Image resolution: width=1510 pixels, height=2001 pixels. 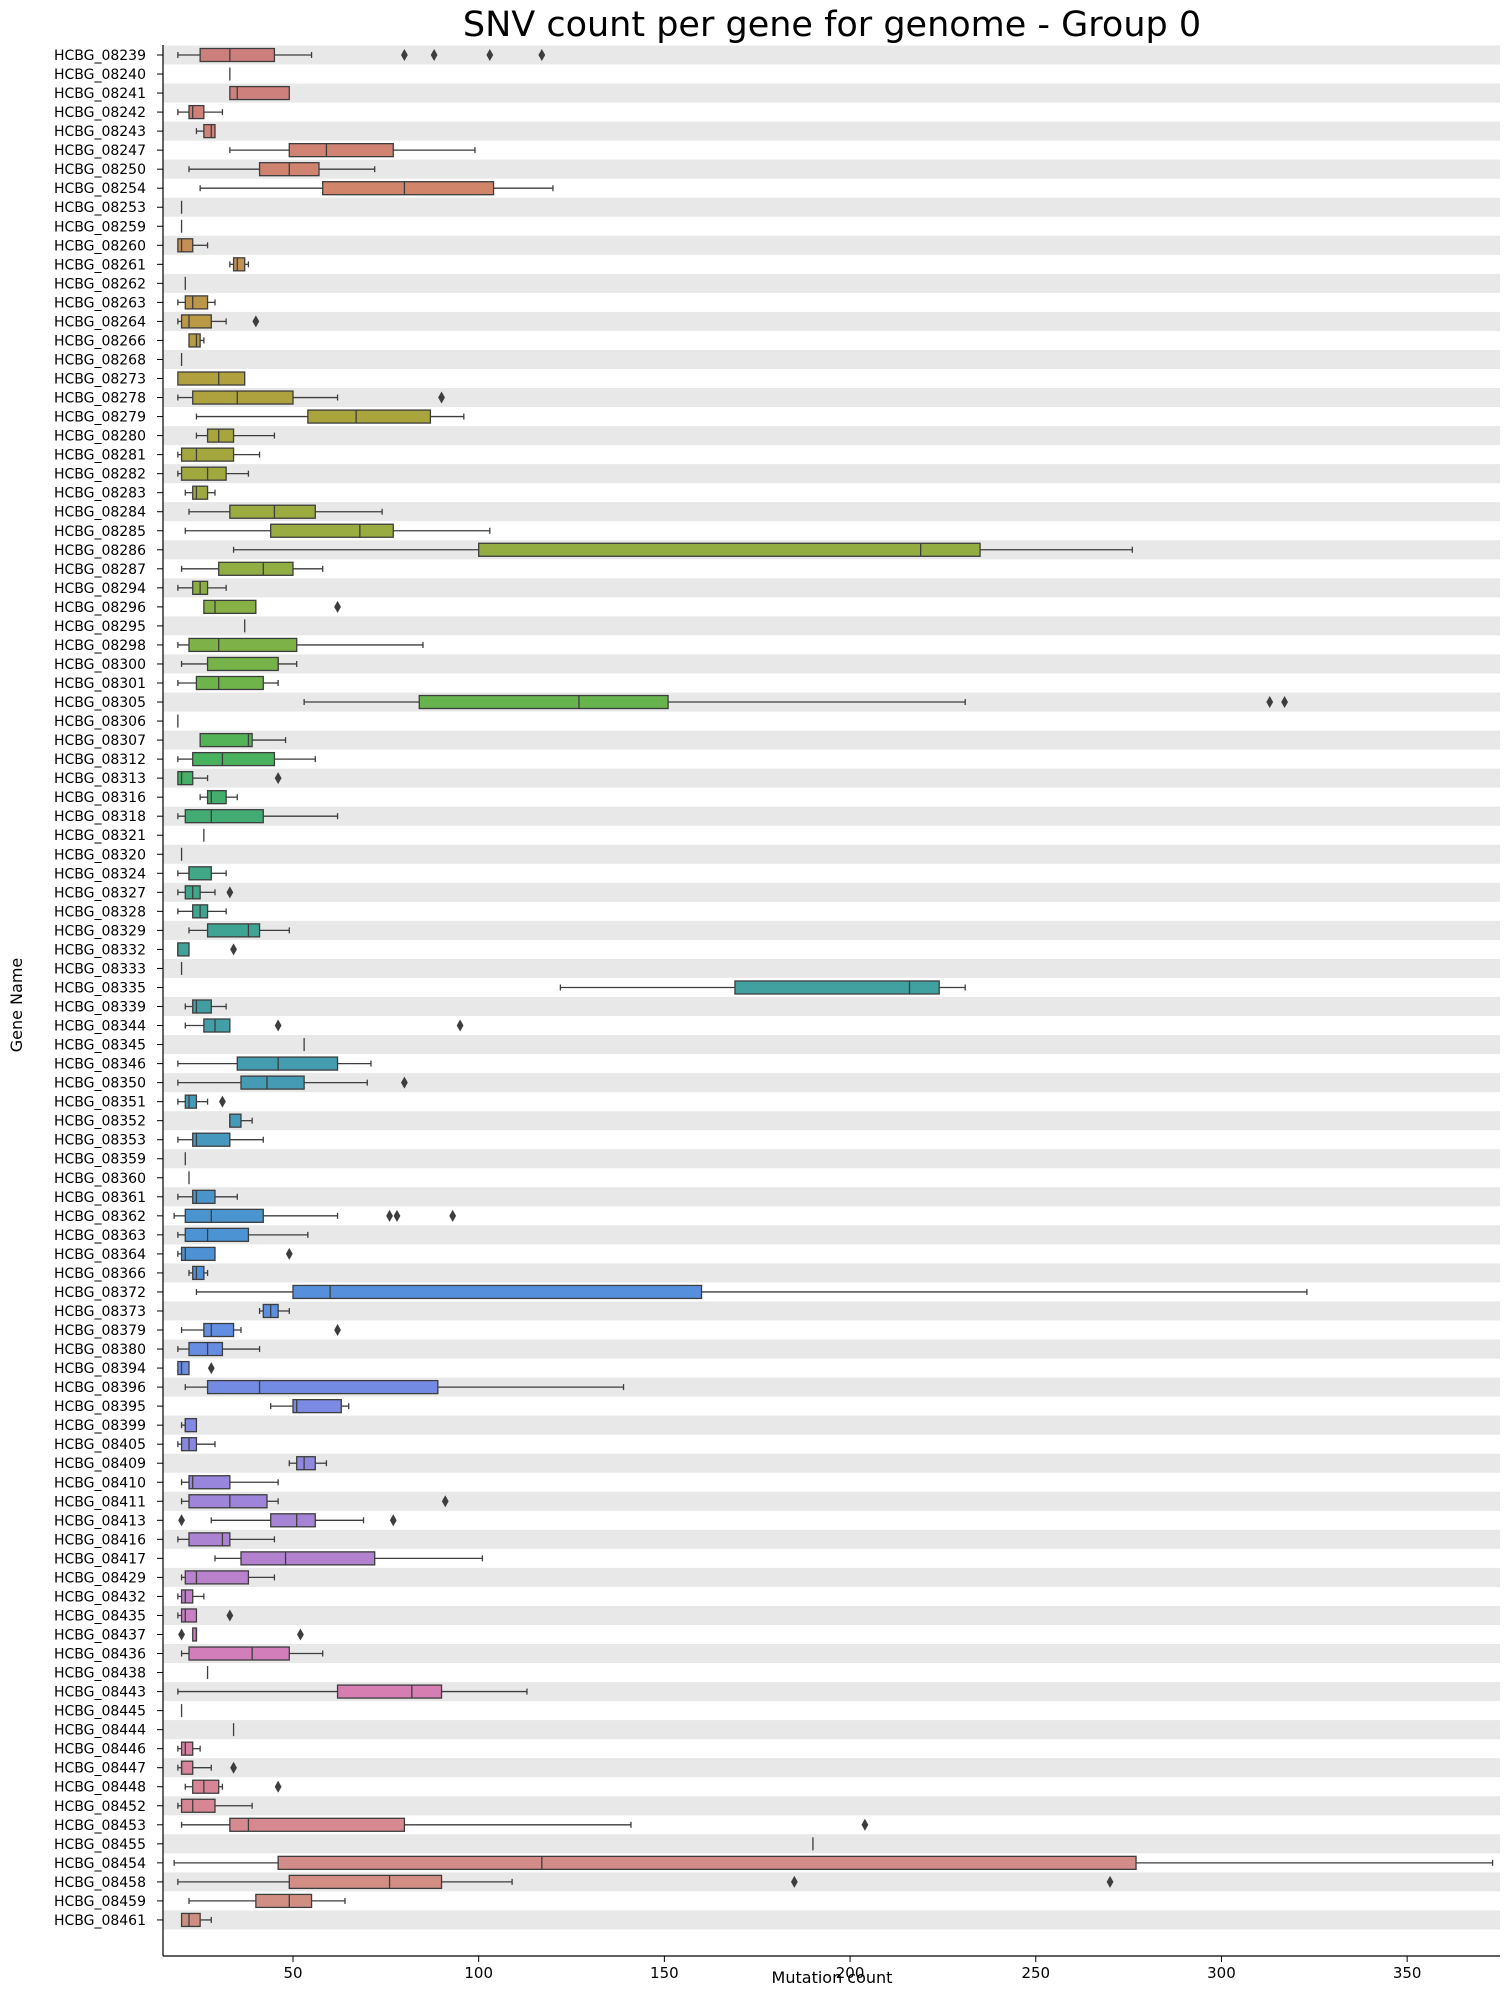 What do you see at coordinates (100, 94) in the screenshot?
I see `y-tick-label: HCBG_08241` at bounding box center [100, 94].